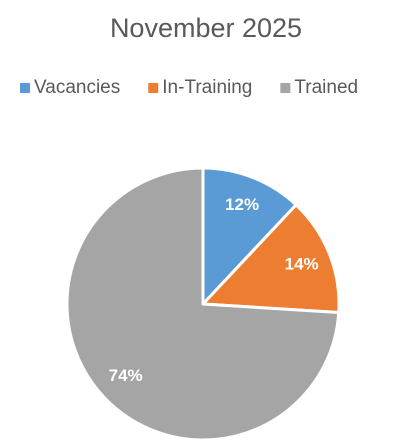 The image size is (411, 441). What do you see at coordinates (126, 375) in the screenshot?
I see `data-label: 74%` at bounding box center [126, 375].